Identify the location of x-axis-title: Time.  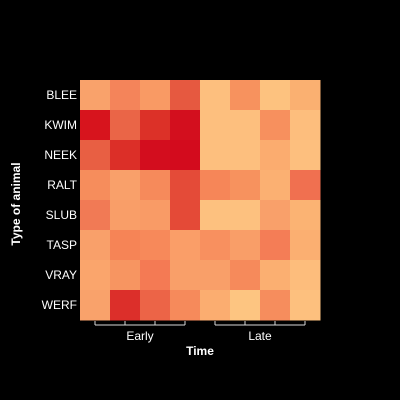
(200, 351).